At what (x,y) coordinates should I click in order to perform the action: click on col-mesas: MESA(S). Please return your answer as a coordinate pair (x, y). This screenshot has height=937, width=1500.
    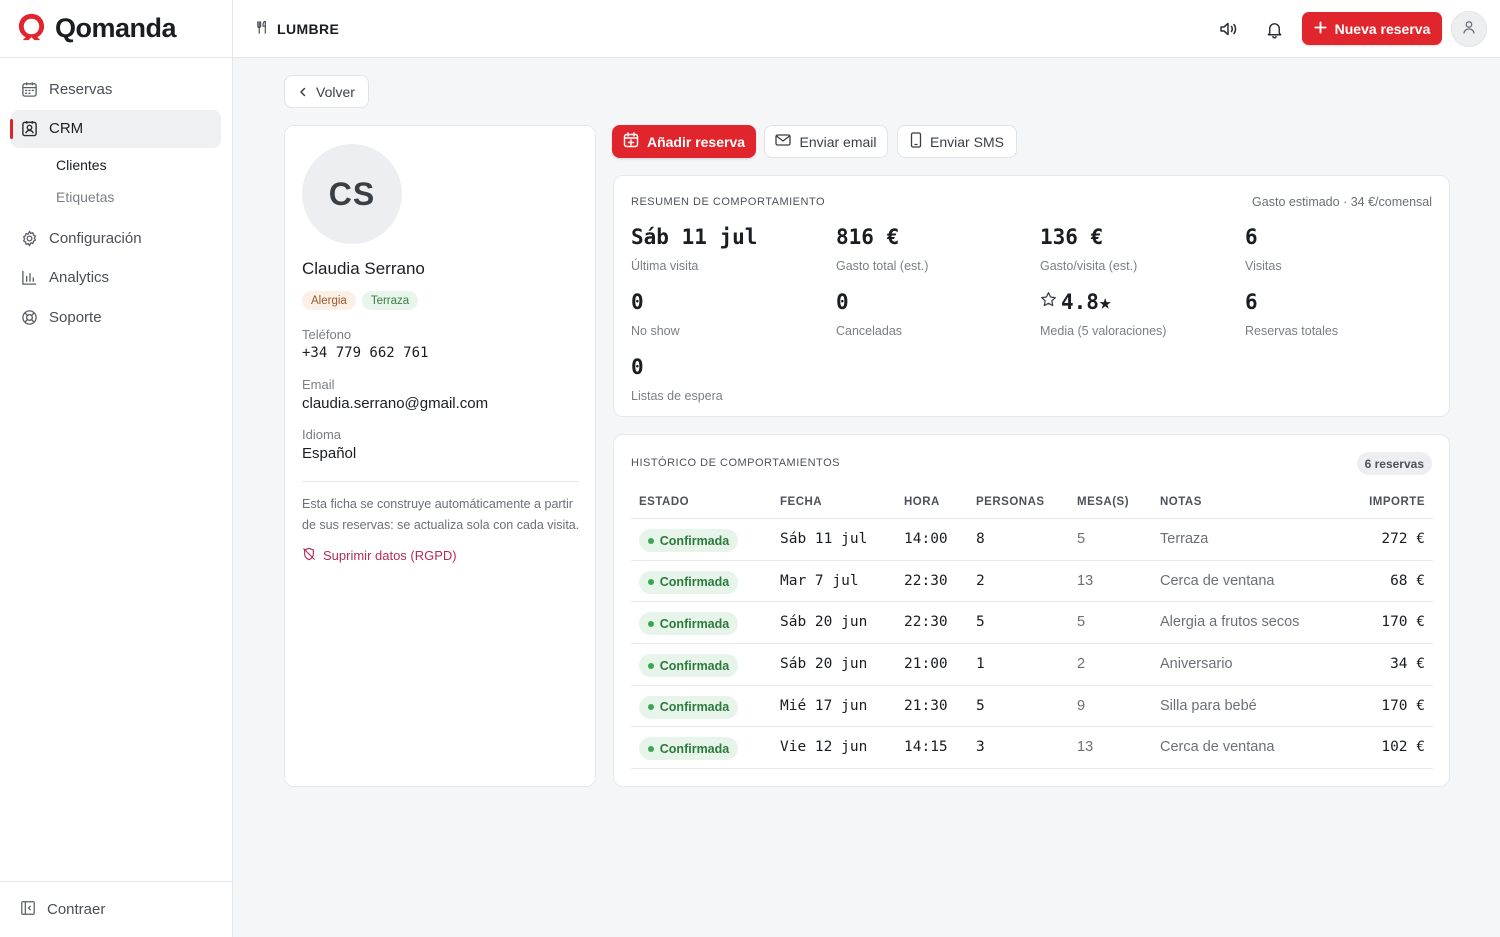
    Looking at the image, I should click on (1103, 502).